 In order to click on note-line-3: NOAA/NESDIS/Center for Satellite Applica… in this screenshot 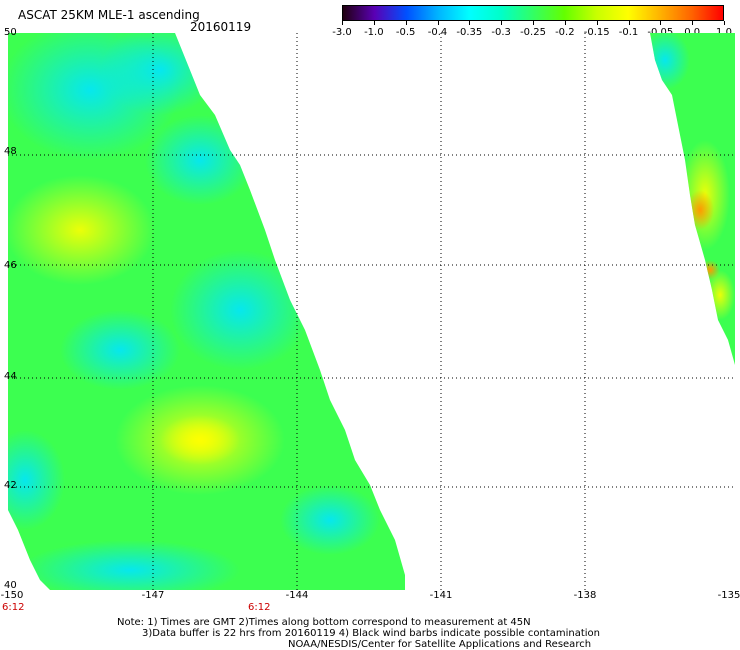, I will do `click(440, 644)`.